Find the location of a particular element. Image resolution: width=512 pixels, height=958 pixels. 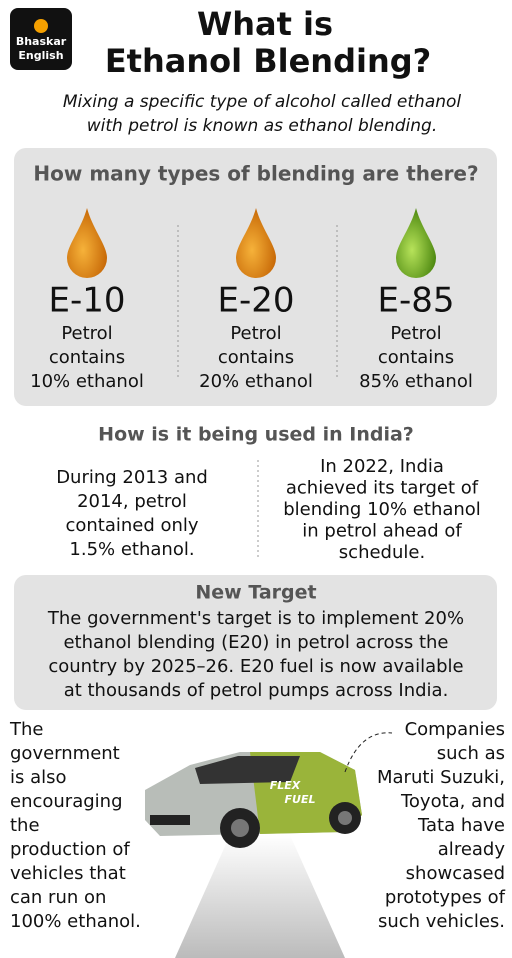

bottom-text: already is located at coordinates (472, 849).